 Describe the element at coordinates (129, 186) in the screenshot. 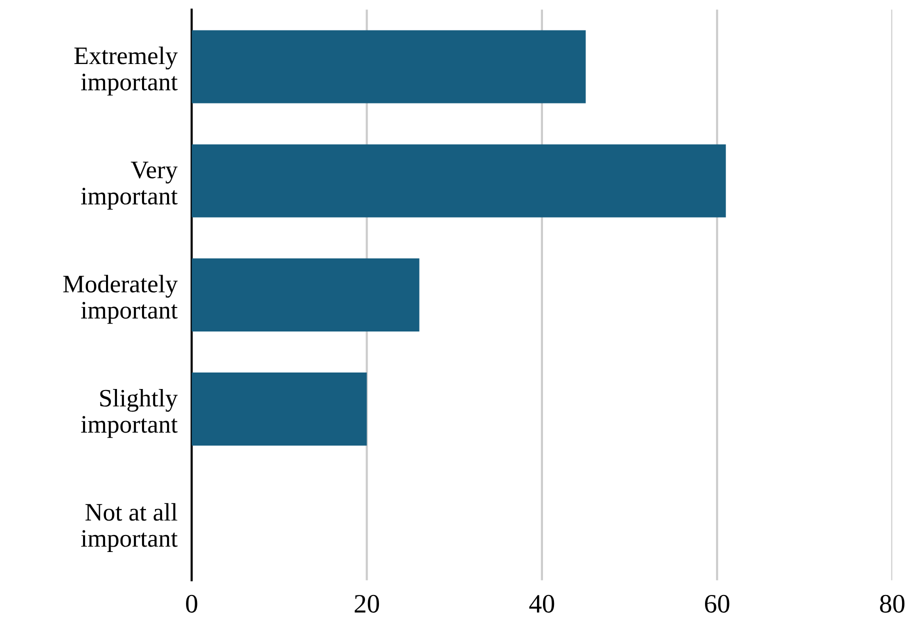

I see `y-tick-label: Very important` at that location.